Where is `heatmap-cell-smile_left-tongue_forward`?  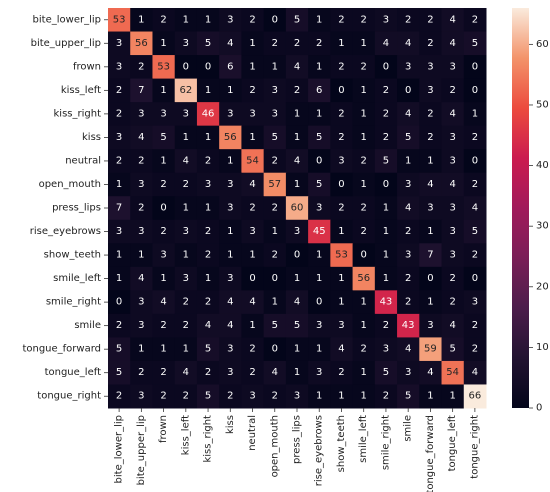 heatmap-cell-smile_left-tongue_forward is located at coordinates (431, 278).